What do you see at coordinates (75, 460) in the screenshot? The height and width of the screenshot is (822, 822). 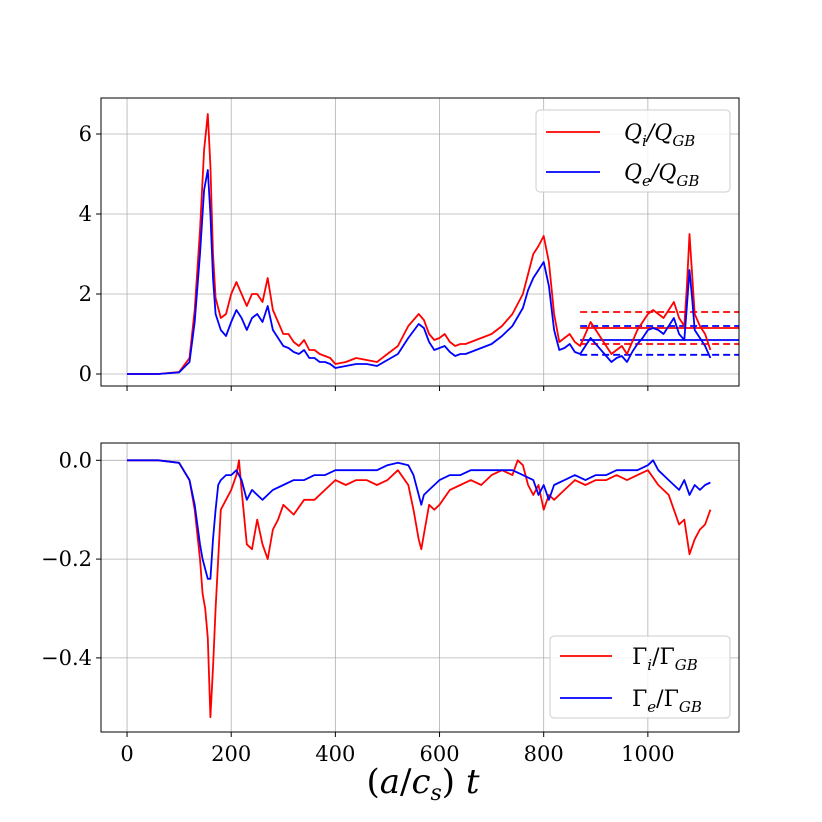 I see `y-tick-label: 0.0` at bounding box center [75, 460].